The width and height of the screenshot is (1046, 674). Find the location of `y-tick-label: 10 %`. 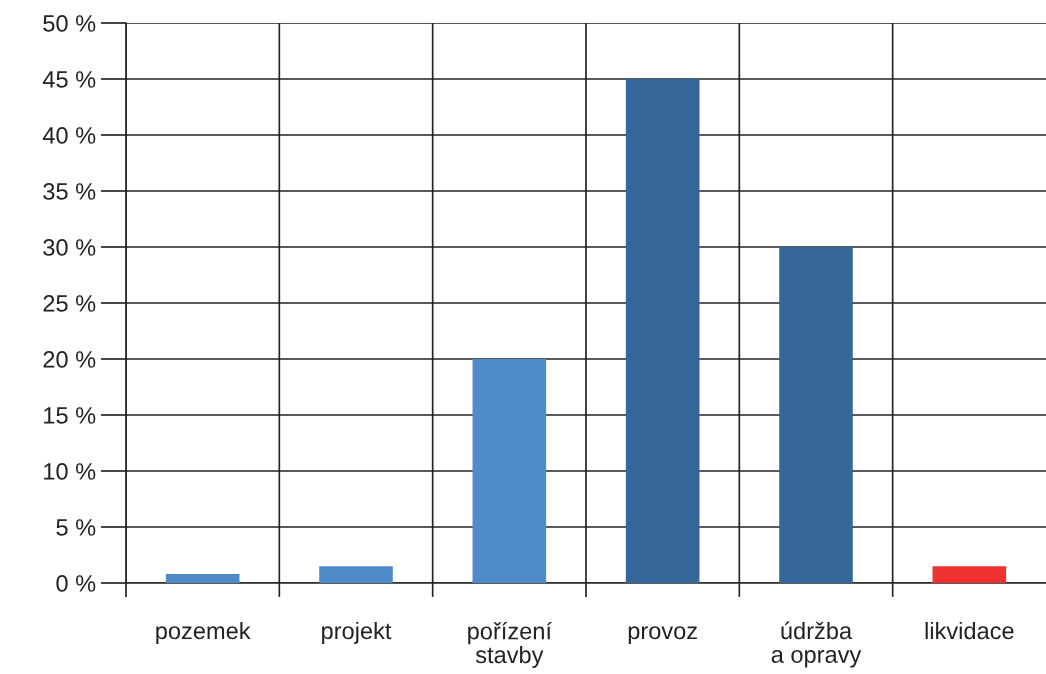

y-tick-label: 10 % is located at coordinates (70, 471).